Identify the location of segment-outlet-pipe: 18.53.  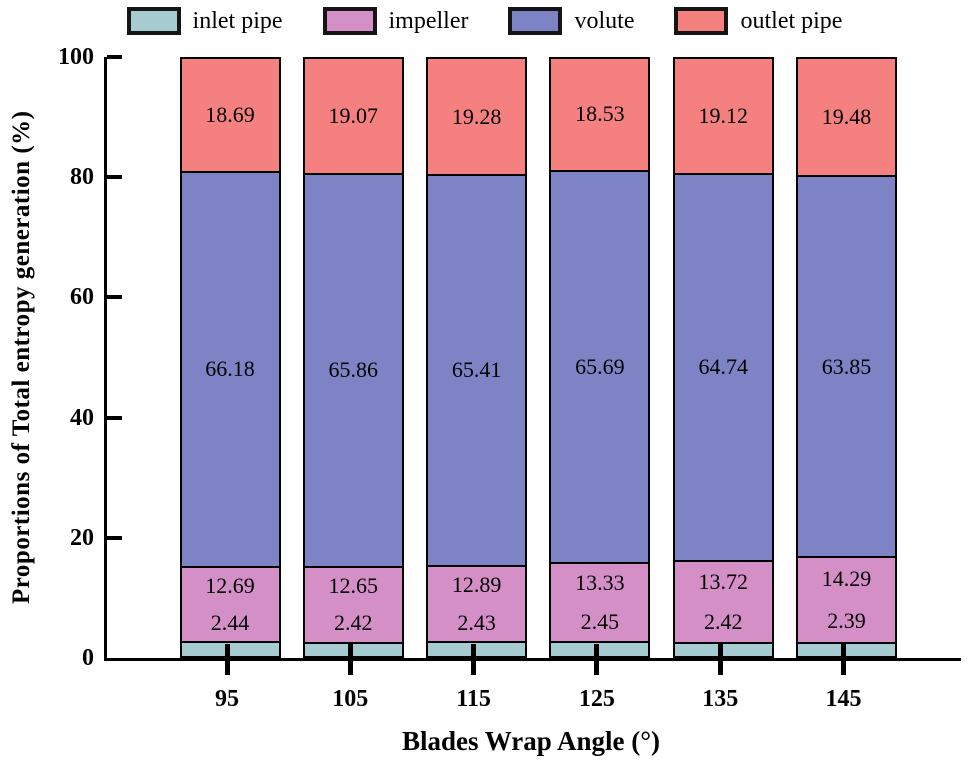
(600, 114).